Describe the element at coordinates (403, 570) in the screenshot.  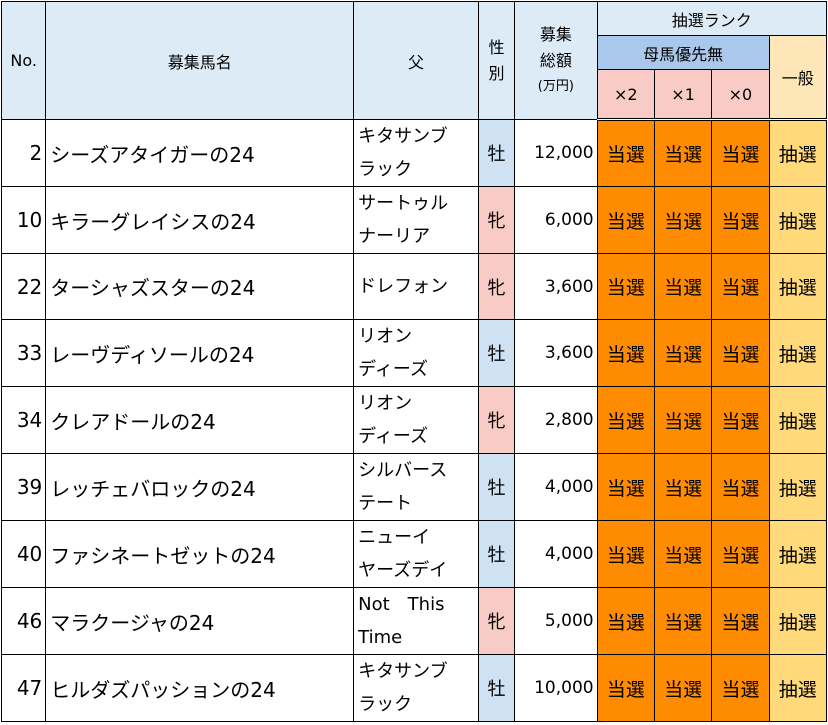
I see `sire-name-line2: ヤーズデイ` at that location.